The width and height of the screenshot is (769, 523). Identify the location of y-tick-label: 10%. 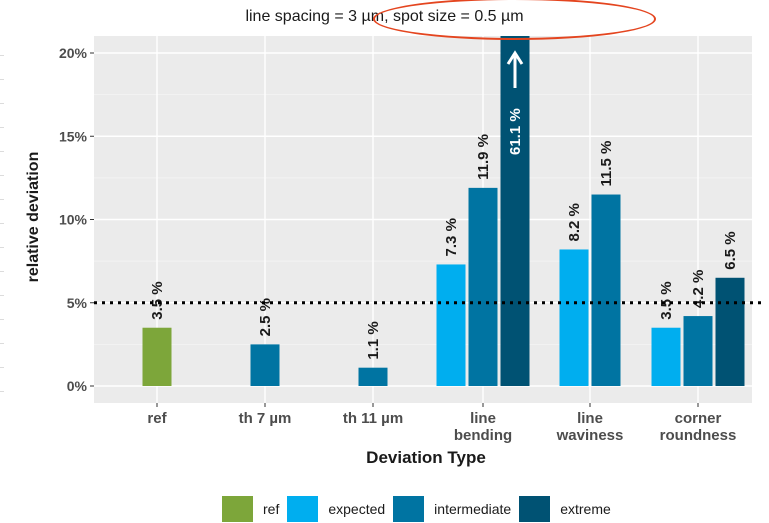
(73, 220).